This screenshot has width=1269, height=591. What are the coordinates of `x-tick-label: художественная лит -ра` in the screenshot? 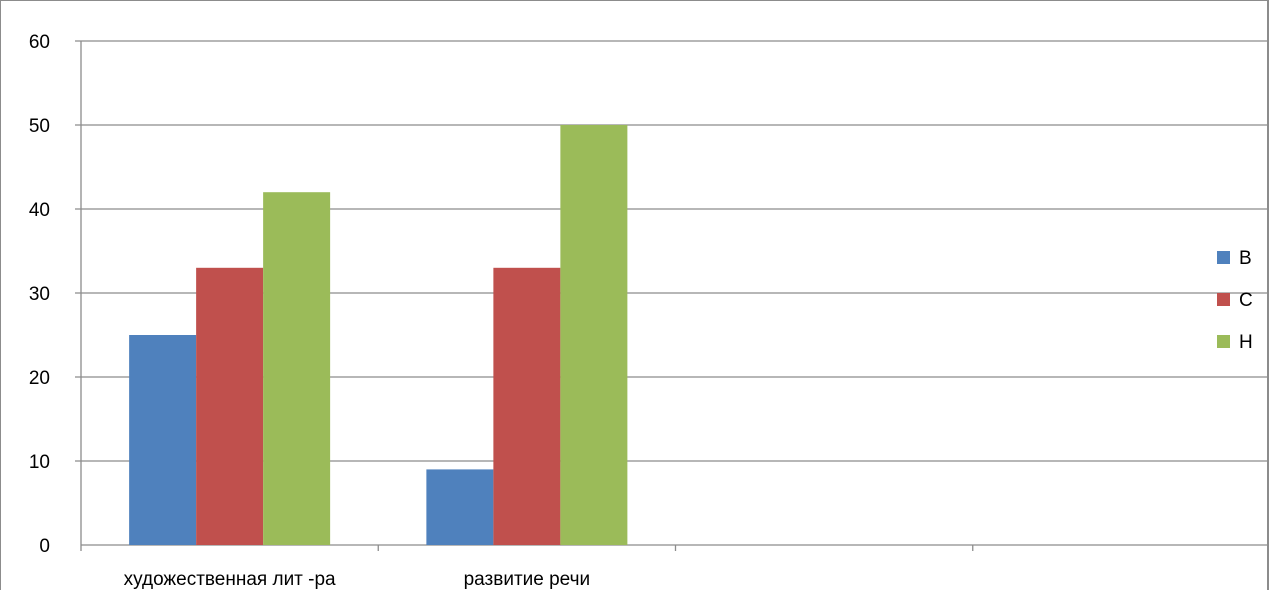 It's located at (230, 579).